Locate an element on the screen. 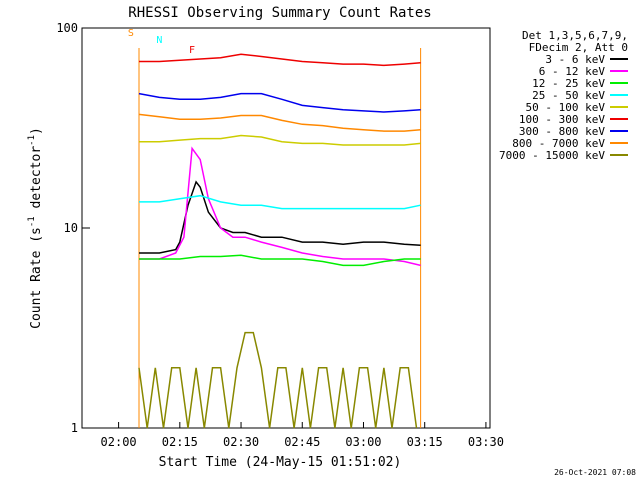 Image resolution: width=640 pixels, height=480 pixels. legend-label-1: 6 - 12 keV is located at coordinates (572, 71).